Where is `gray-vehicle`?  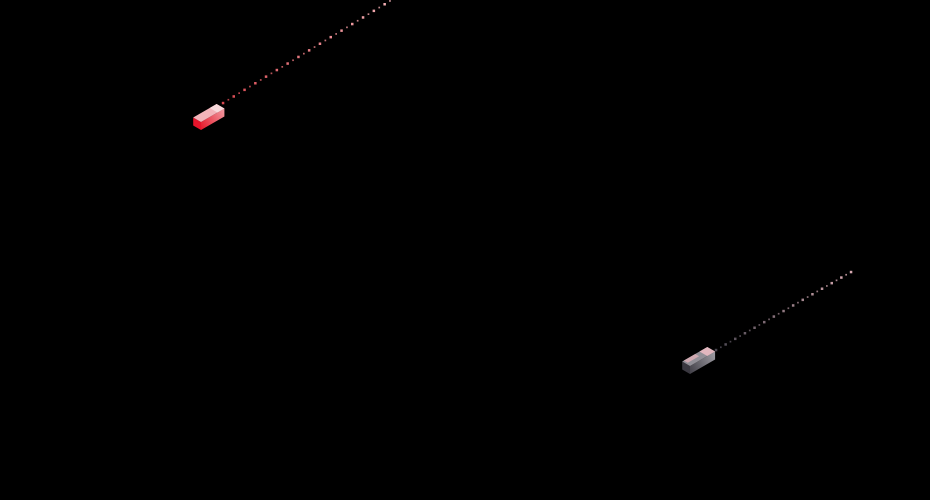 gray-vehicle is located at coordinates (699, 360).